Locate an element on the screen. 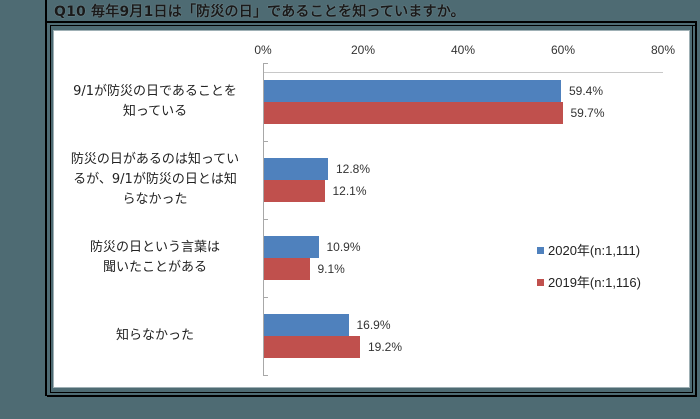  x-axis-tick-label: 20% is located at coordinates (363, 50).